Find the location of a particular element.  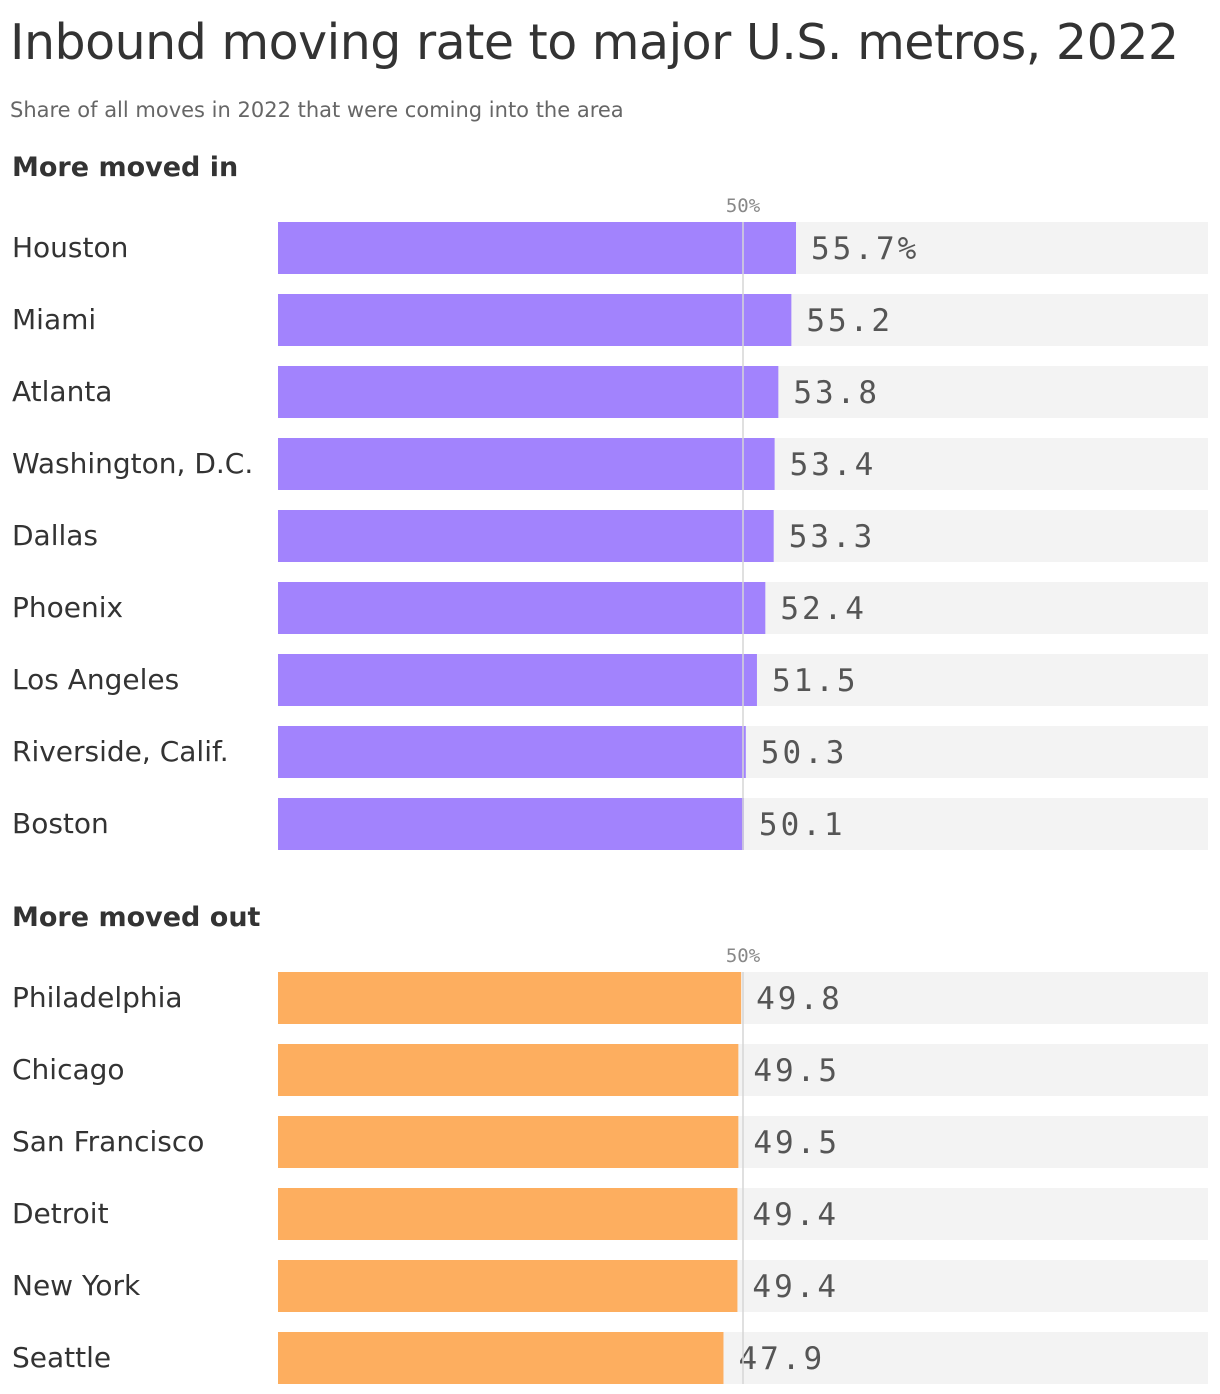

category-label: Phoenix is located at coordinates (67, 607).